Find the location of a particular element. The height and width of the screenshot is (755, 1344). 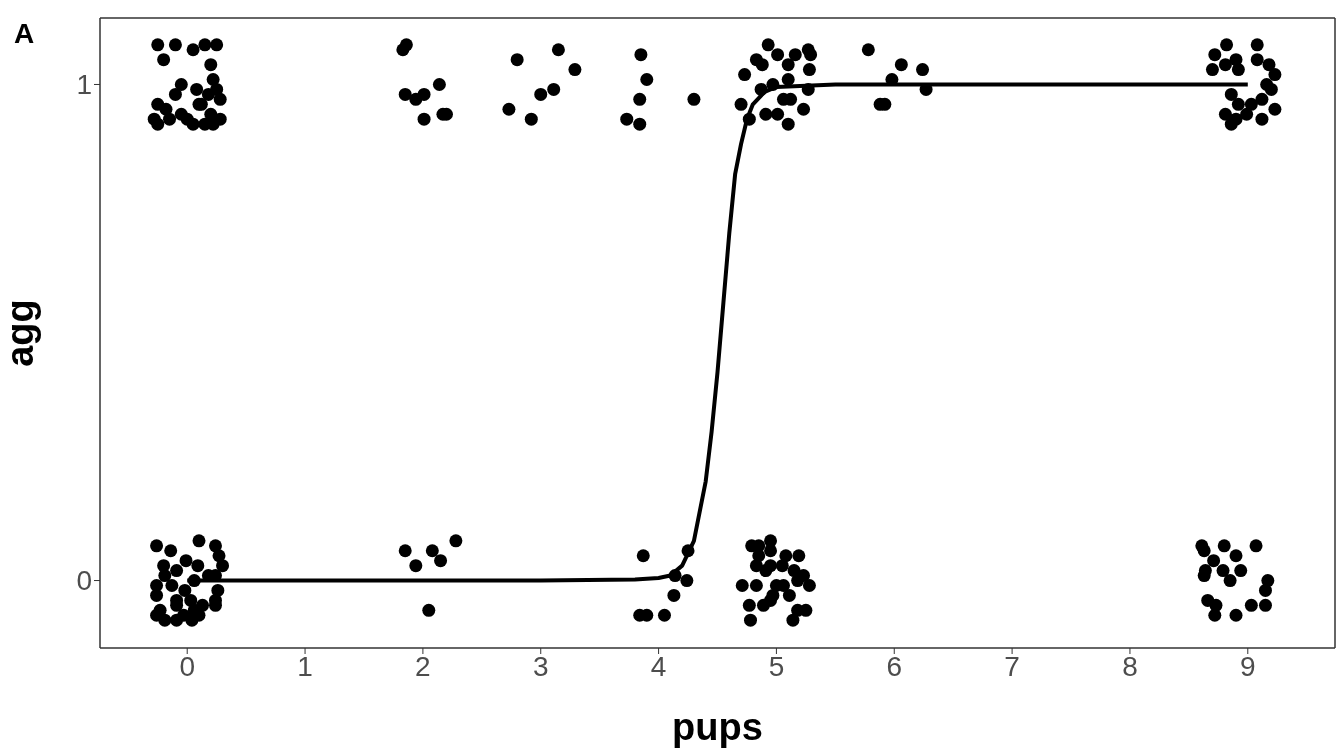

x-tick-label: 0 is located at coordinates (187, 666).